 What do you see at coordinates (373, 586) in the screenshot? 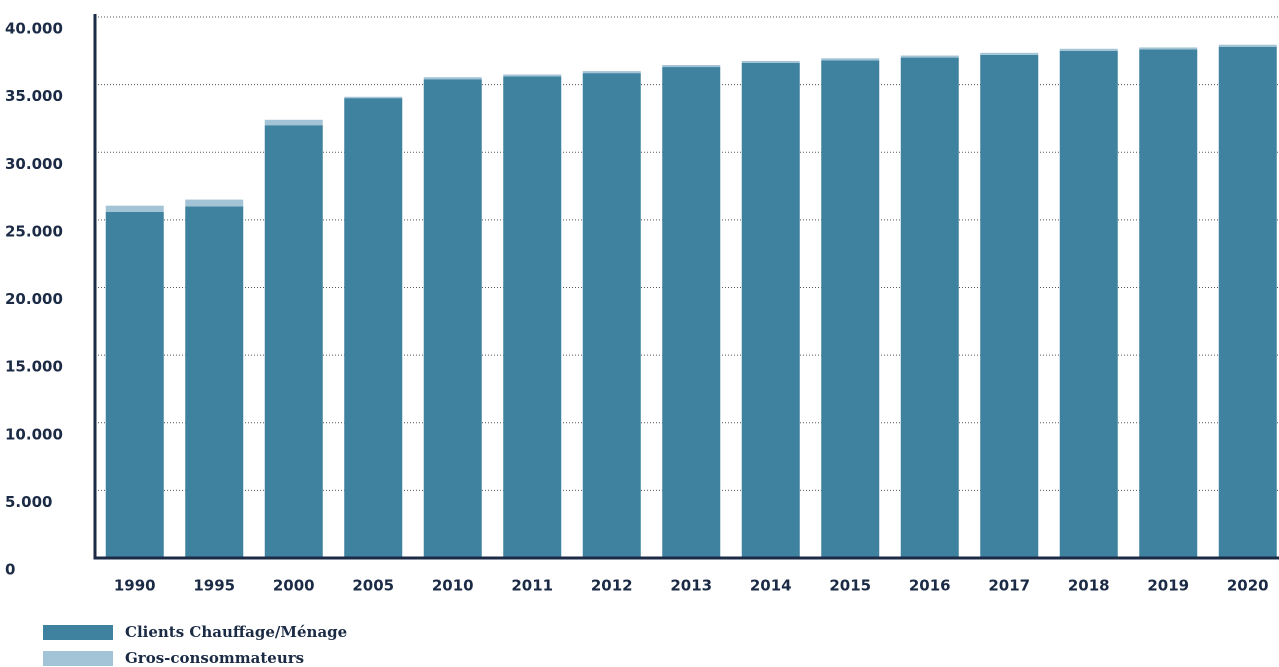
I see `x-tick-label: 2005` at bounding box center [373, 586].